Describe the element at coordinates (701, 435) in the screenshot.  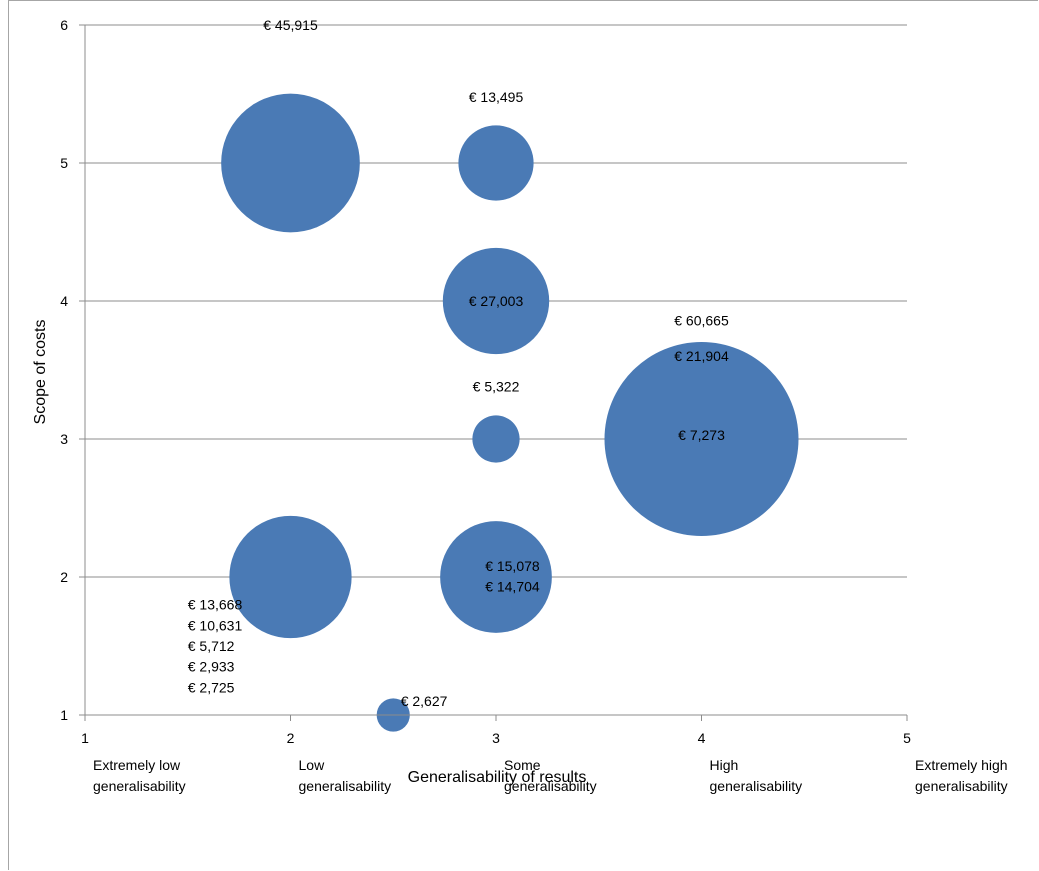
I see `data-label: € 7,273` at that location.